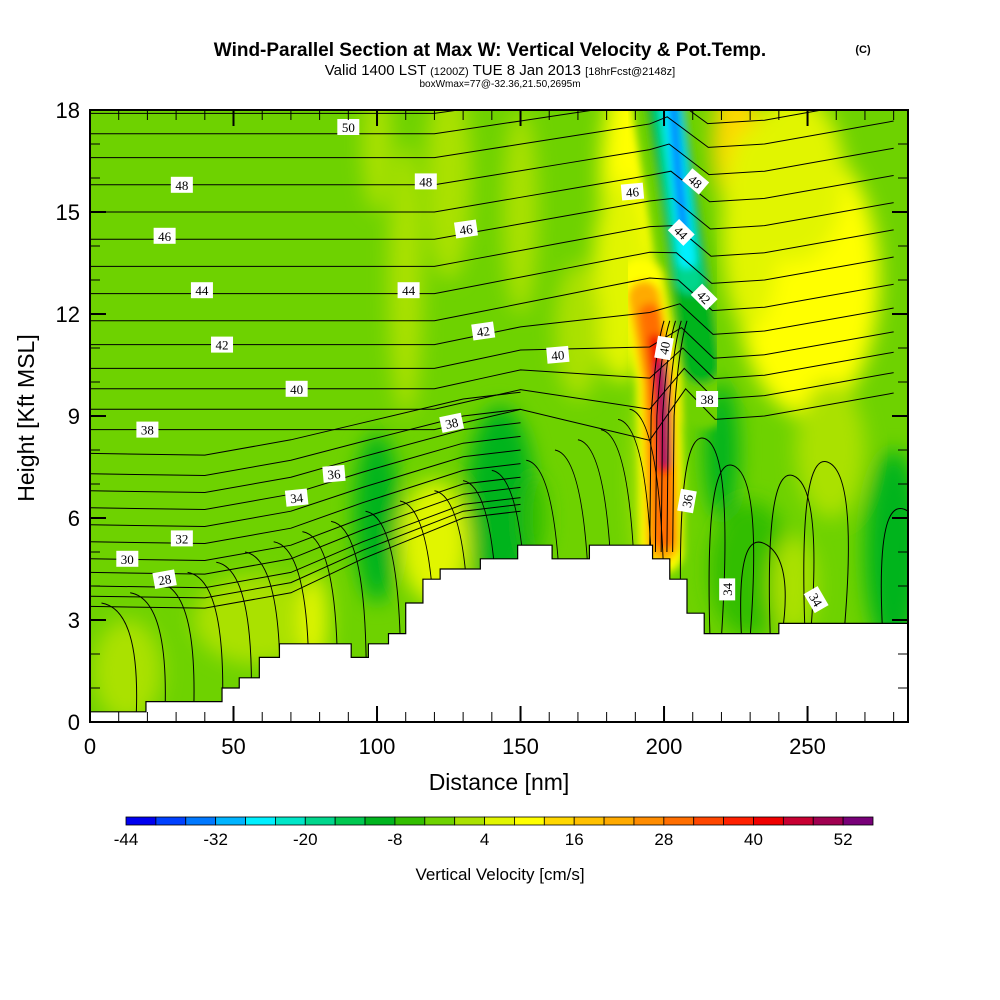 This screenshot has height=1000, width=1000. I want to click on forecast-info: [18hrFcst@2148z], so click(630, 72).